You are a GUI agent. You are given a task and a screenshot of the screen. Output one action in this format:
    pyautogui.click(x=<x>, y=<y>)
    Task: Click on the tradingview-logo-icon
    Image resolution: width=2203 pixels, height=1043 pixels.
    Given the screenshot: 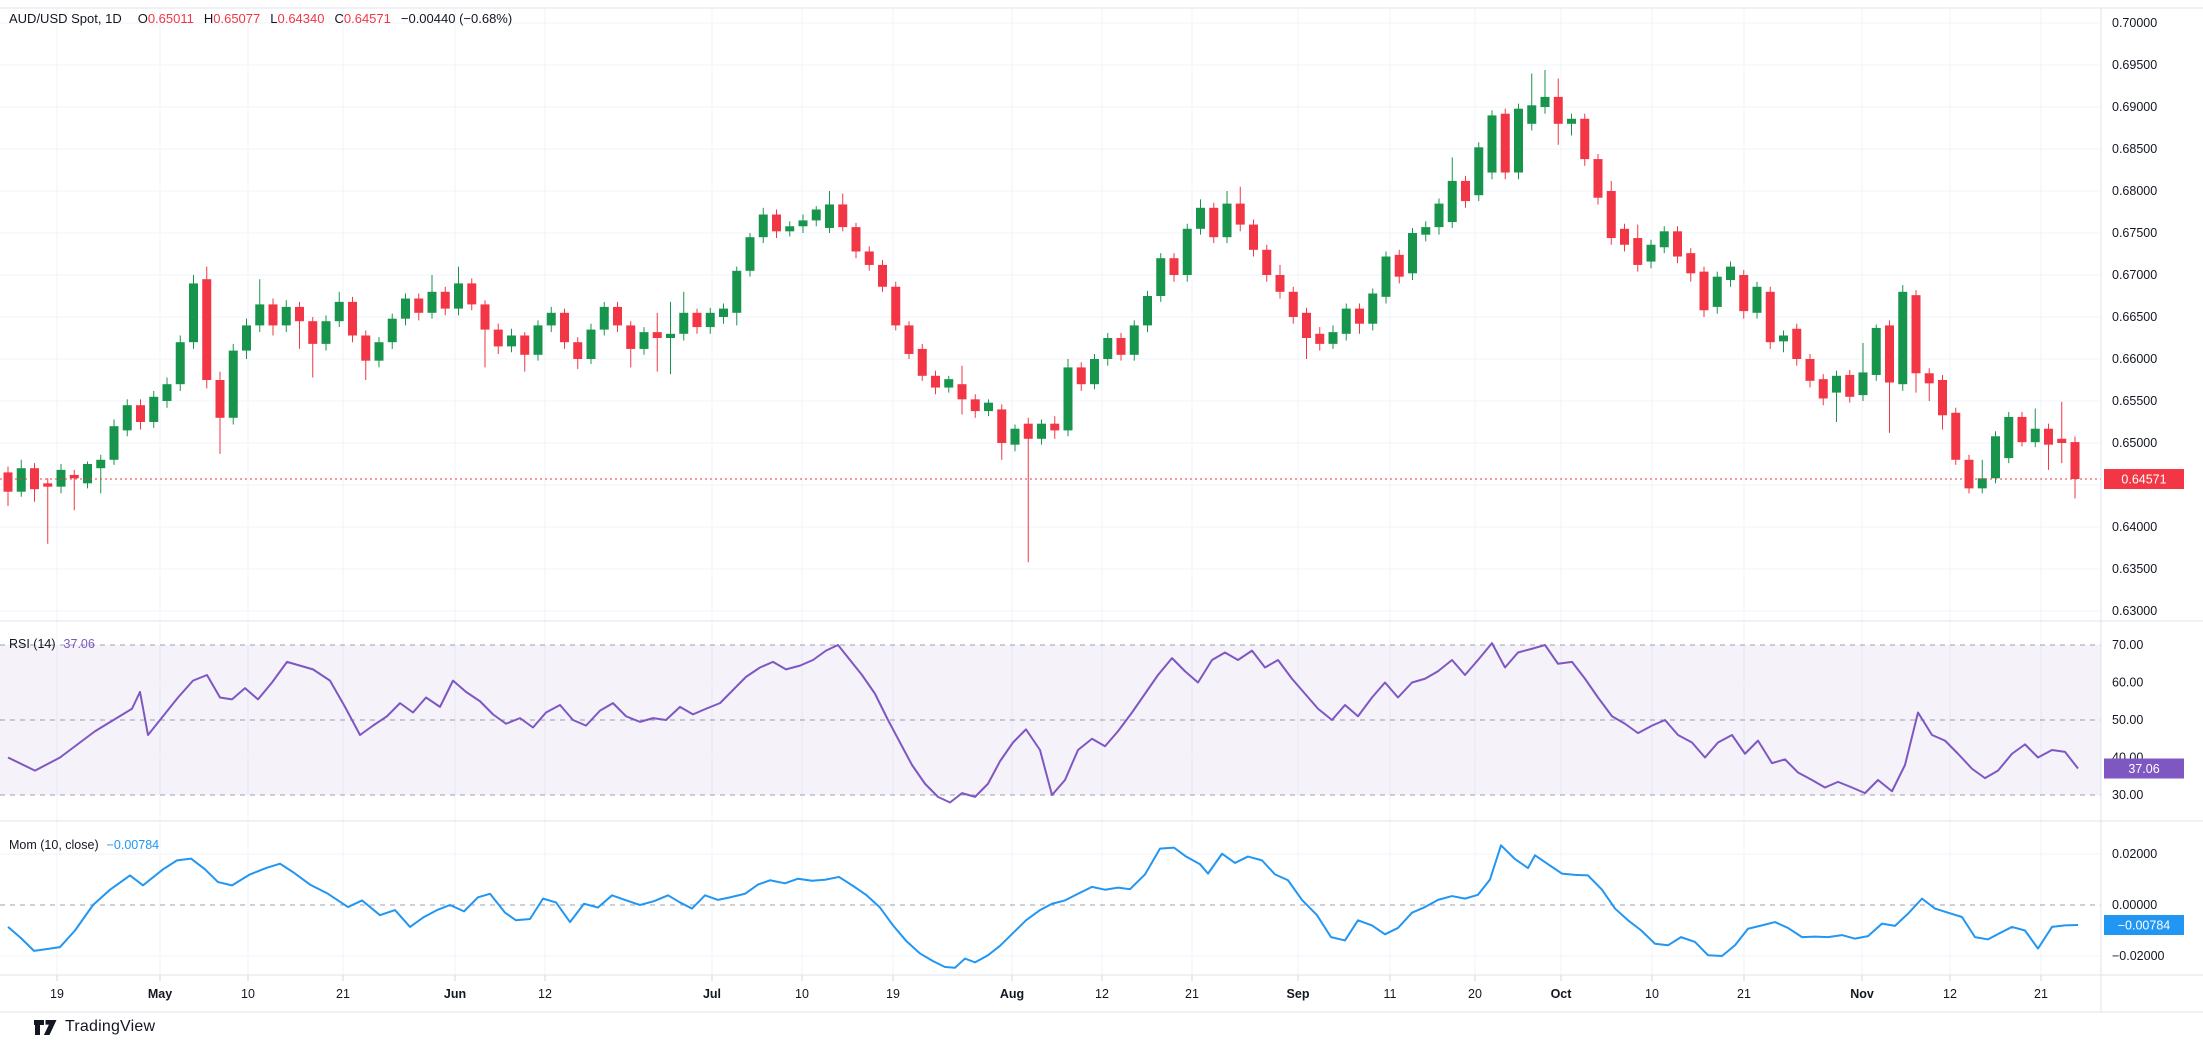 What is the action you would take?
    pyautogui.click(x=45, y=1027)
    